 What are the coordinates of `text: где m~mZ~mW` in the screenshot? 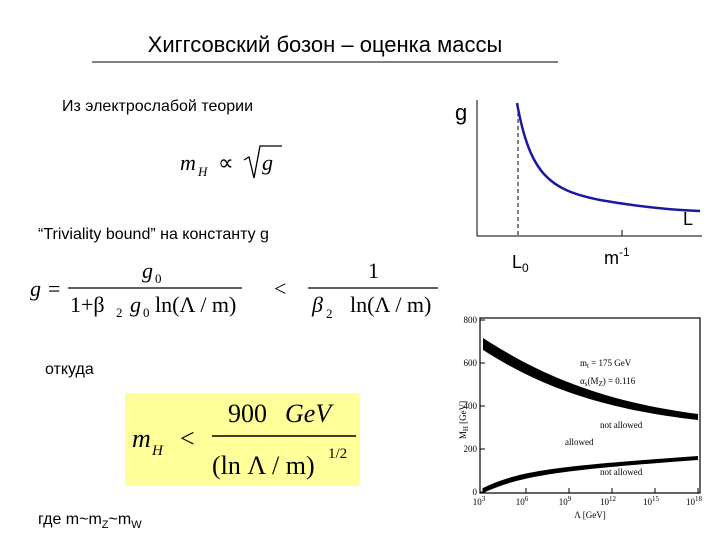 It's located at (90, 521).